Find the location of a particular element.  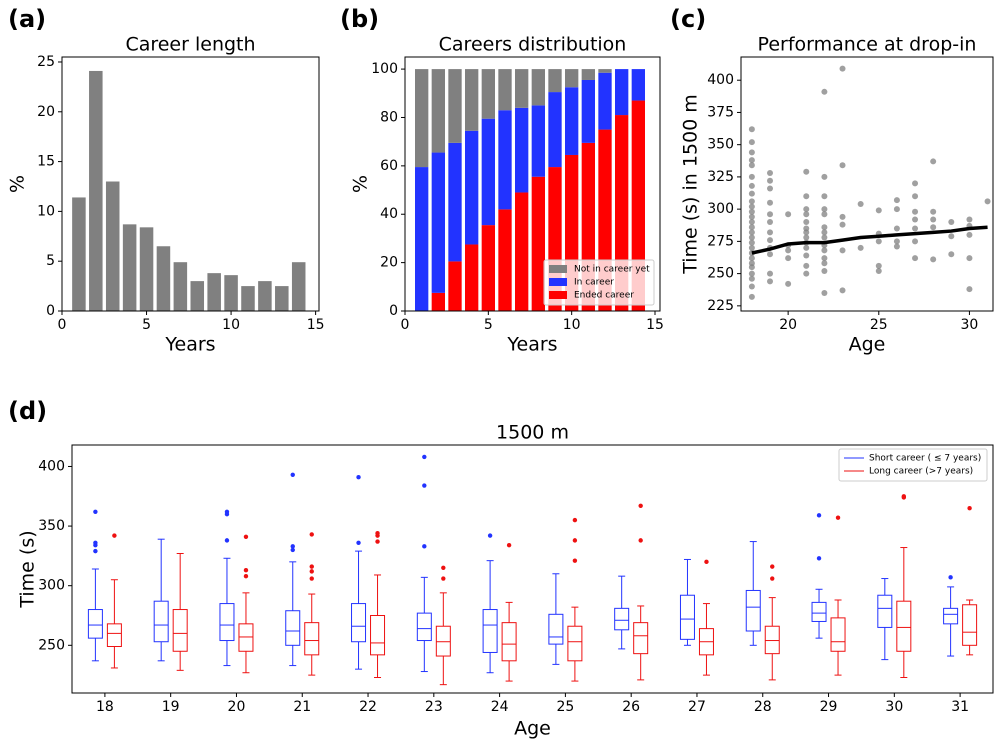

y-tick-label: 350 is located at coordinates (720, 145).